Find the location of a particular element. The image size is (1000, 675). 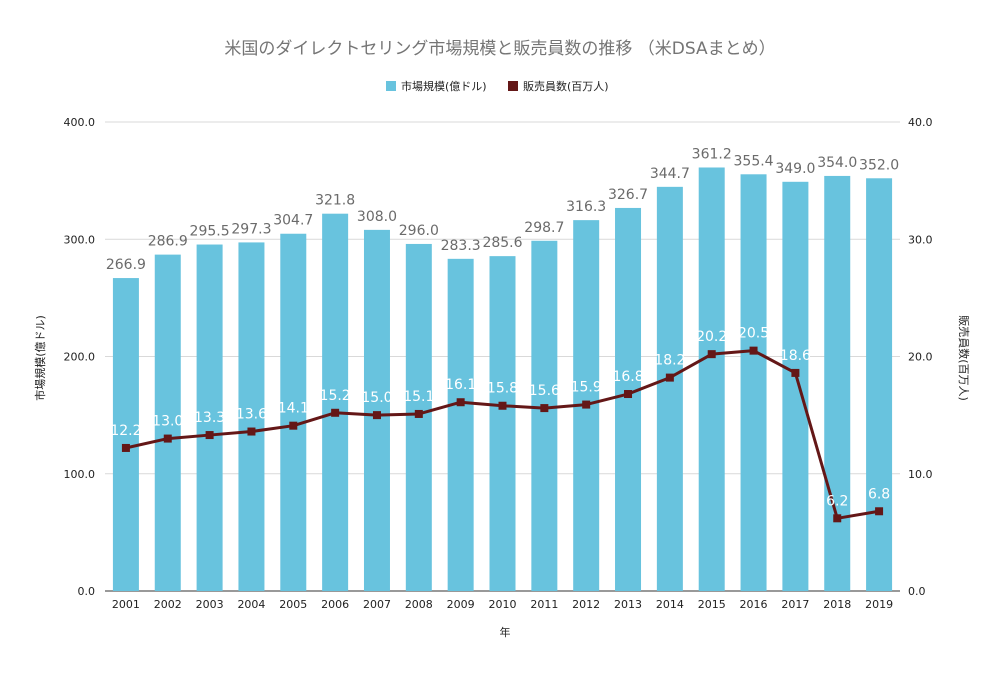

right-tick-label: 40.0 is located at coordinates (920, 122).